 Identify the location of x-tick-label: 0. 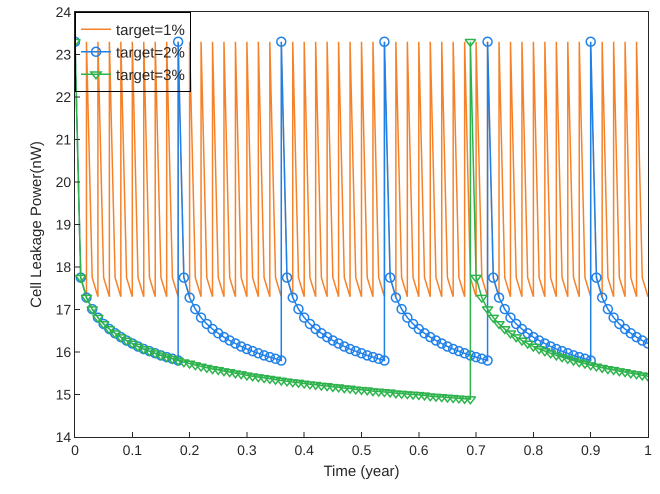
(75, 450).